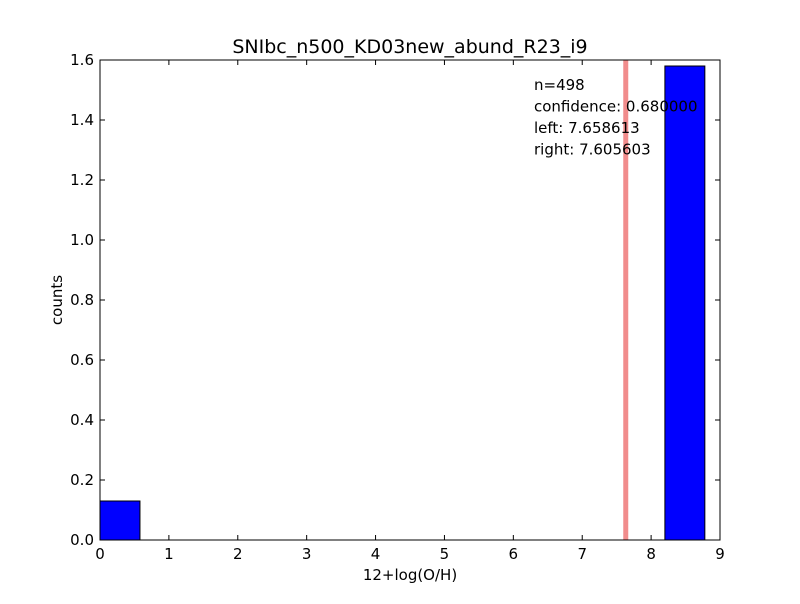 This screenshot has width=800, height=604. I want to click on y-tick-label: 1.6, so click(82, 60).